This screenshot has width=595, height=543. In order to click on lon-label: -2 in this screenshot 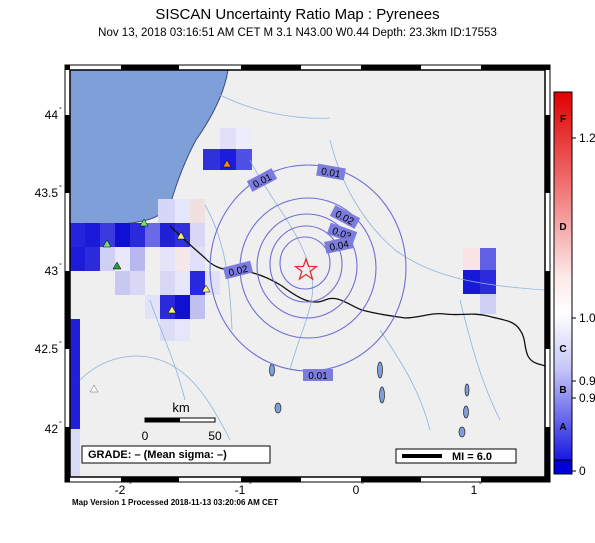, I will do `click(120, 490)`.